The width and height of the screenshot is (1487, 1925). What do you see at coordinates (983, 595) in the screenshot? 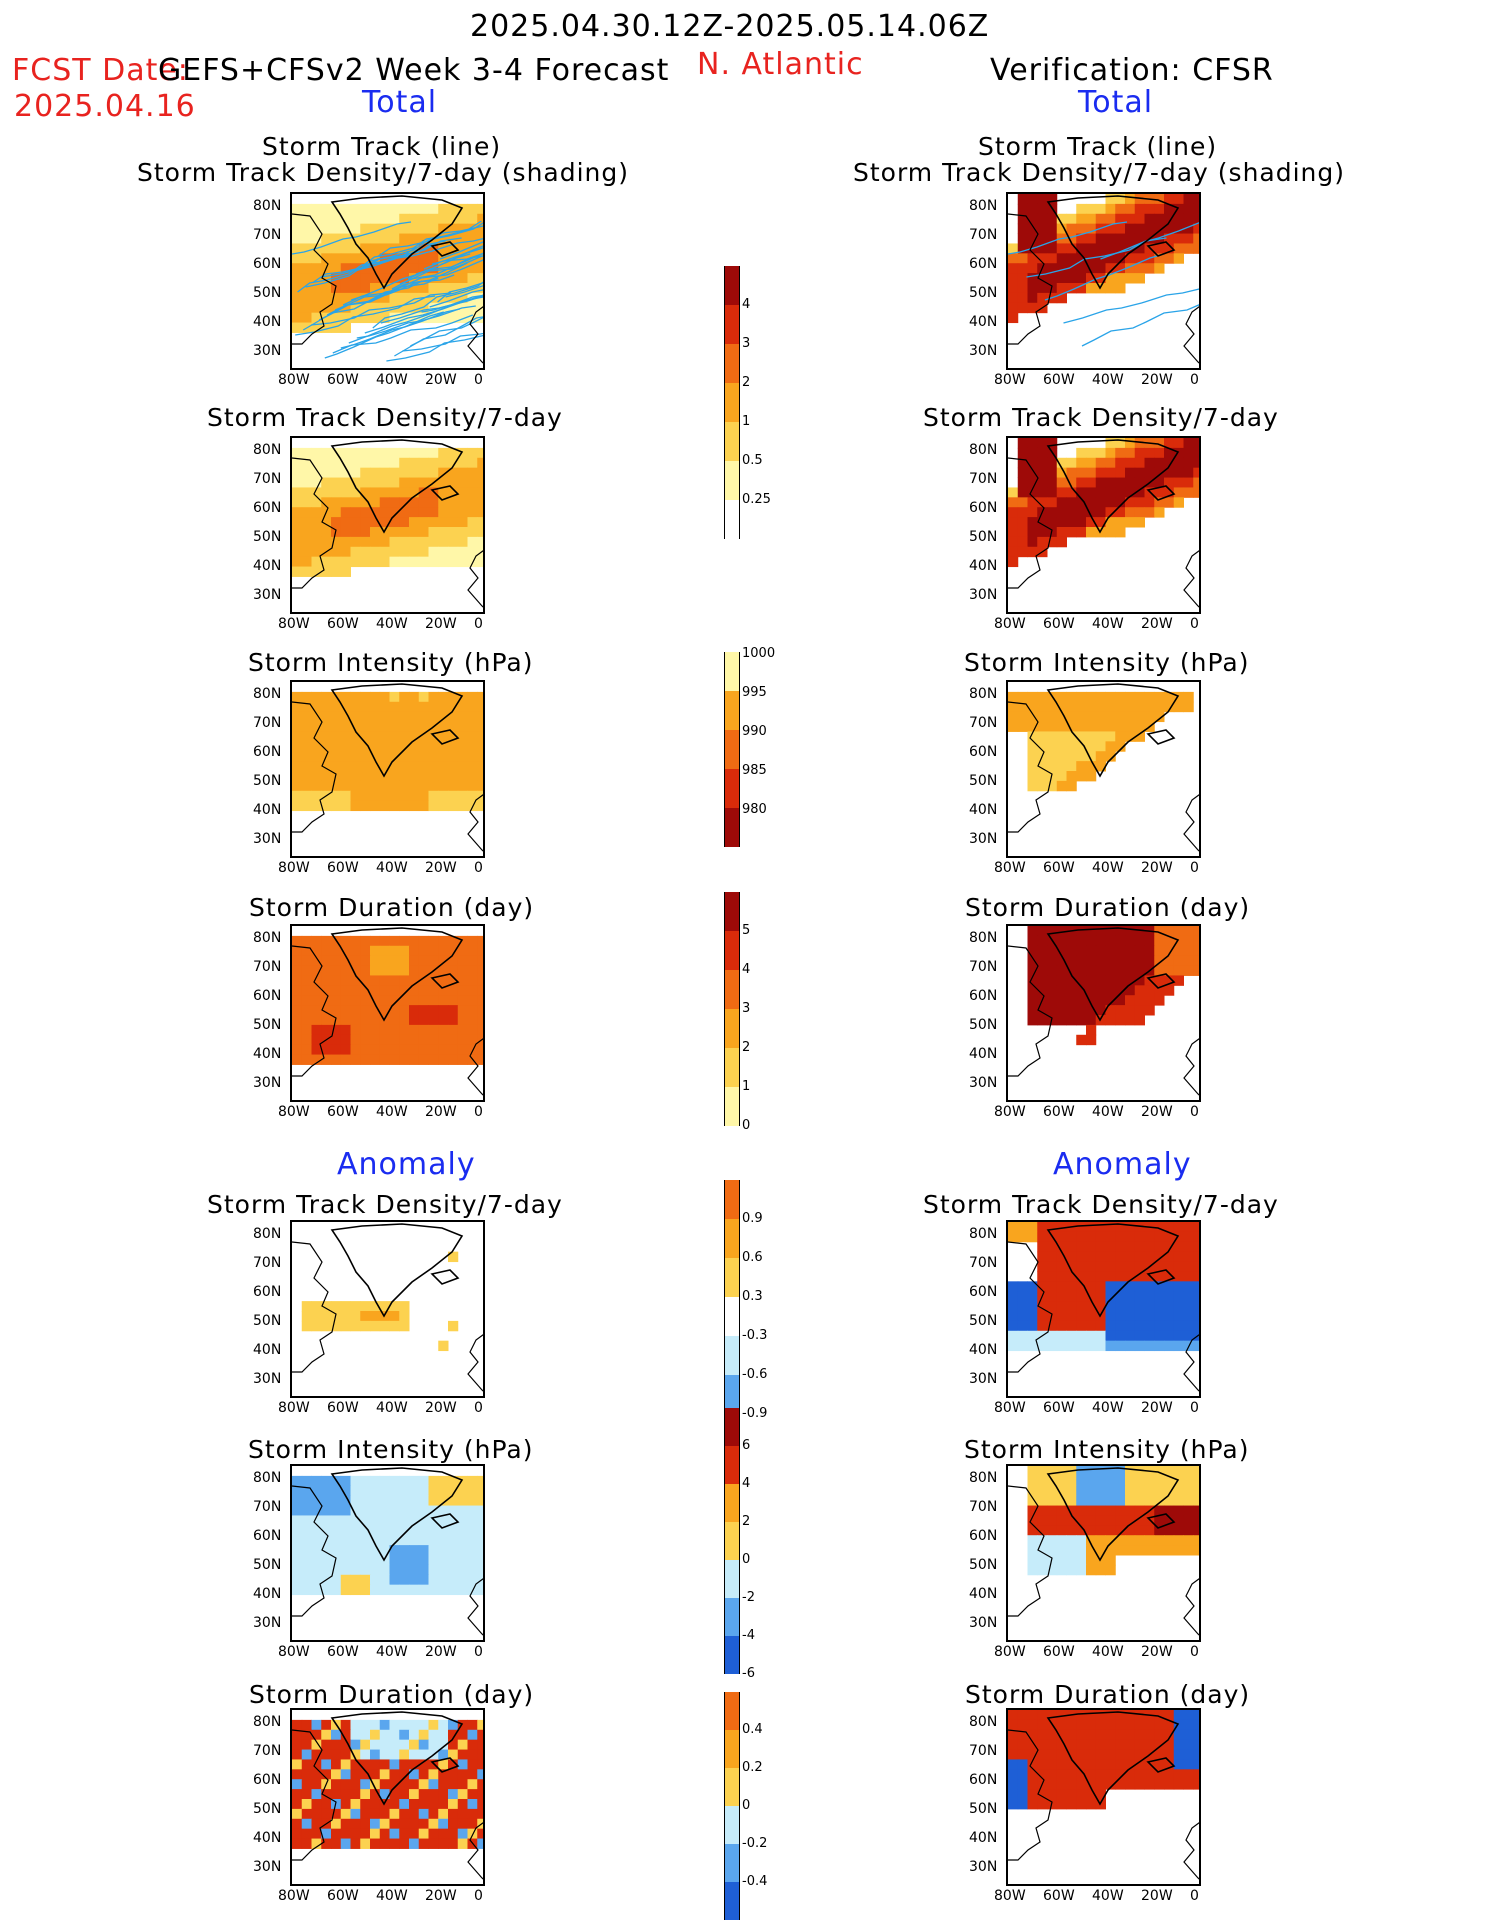
I see `y-tick-label: 30N` at bounding box center [983, 595].